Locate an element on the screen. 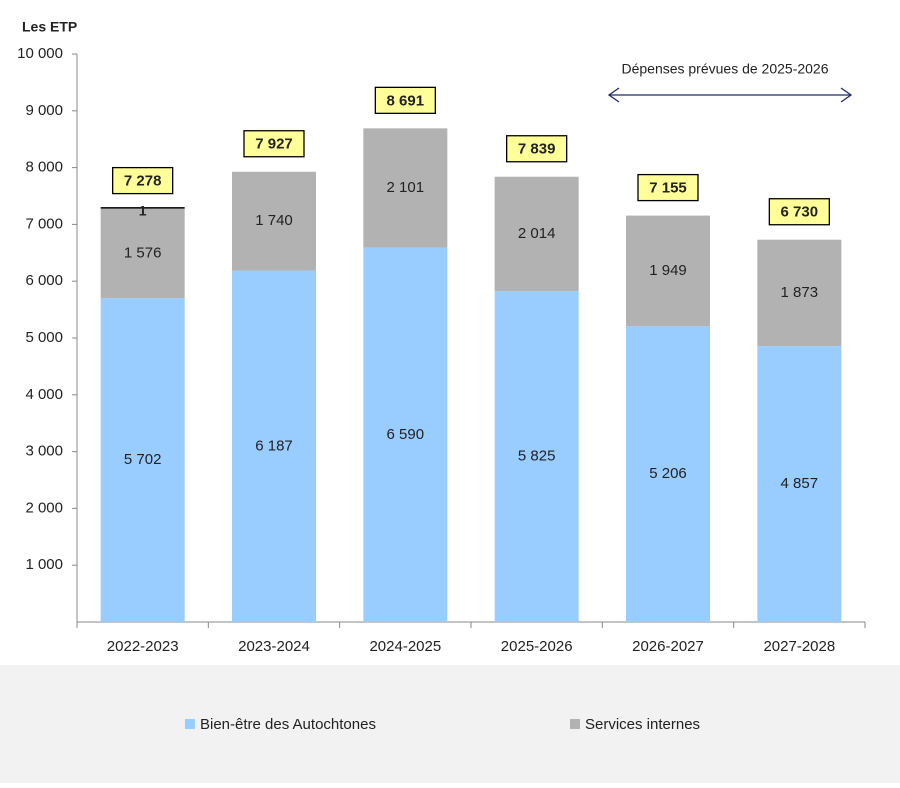  value-label: 2 014 is located at coordinates (537, 233).